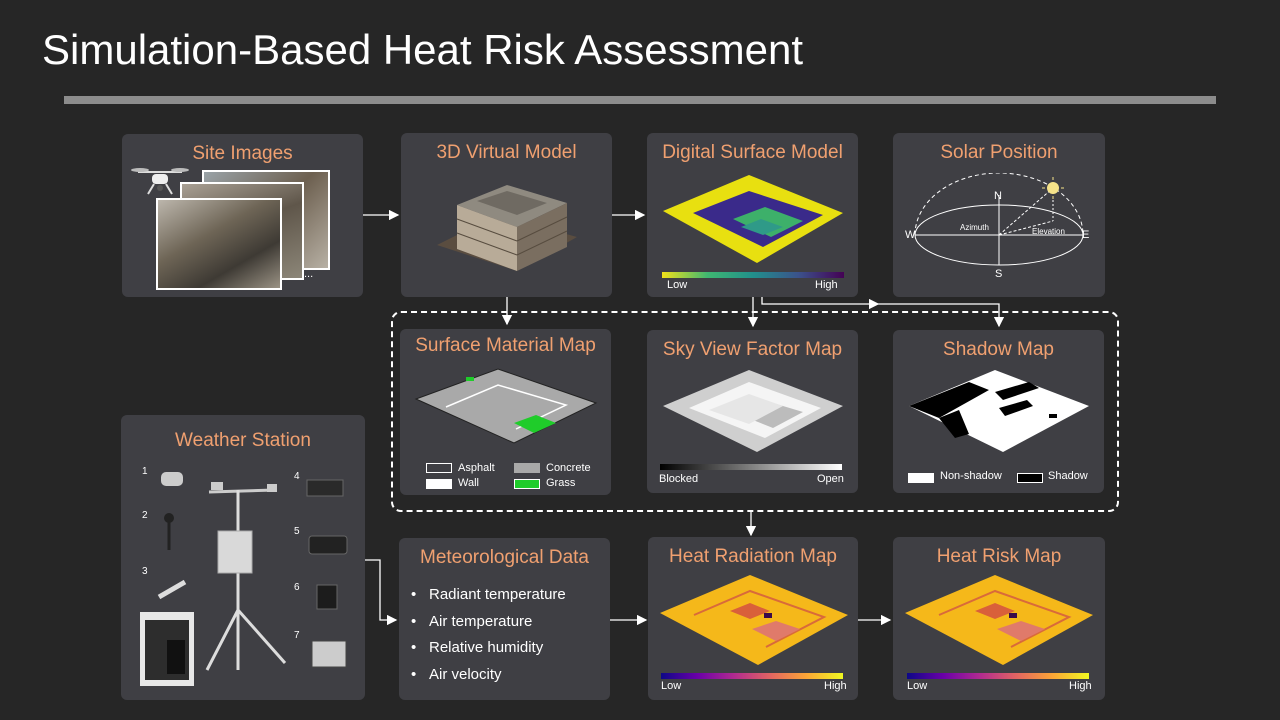  I want to click on solar-azimuth-label: Azimuth, so click(974, 227).